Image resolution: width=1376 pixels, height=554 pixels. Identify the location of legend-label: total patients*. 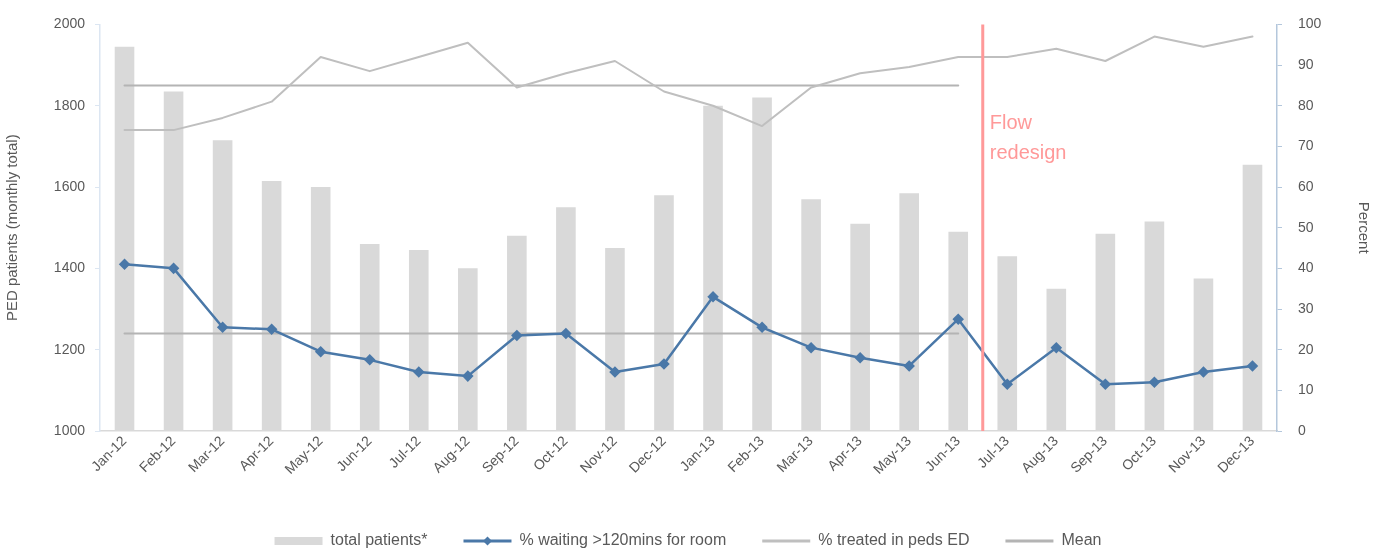
(379, 540).